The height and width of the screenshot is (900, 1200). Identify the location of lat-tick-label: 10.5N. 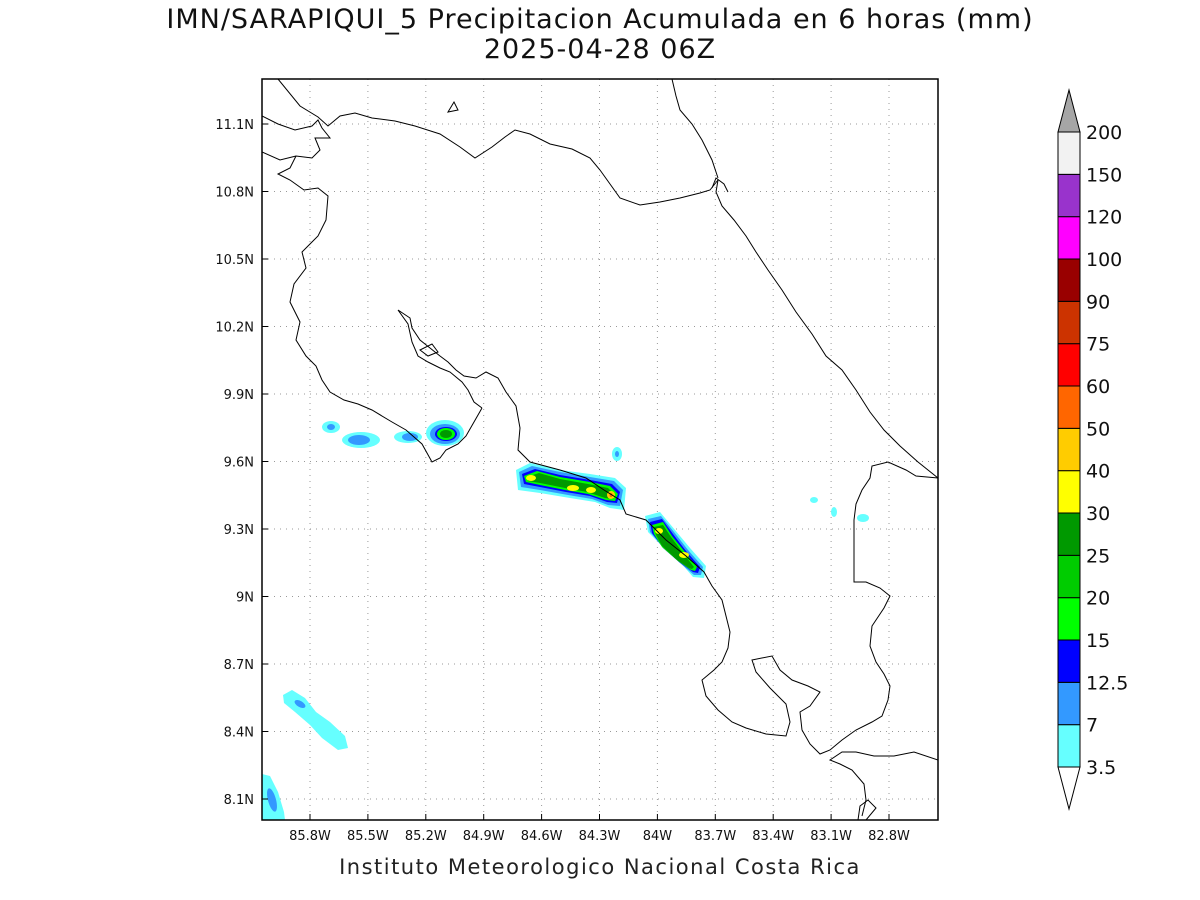
(234, 260).